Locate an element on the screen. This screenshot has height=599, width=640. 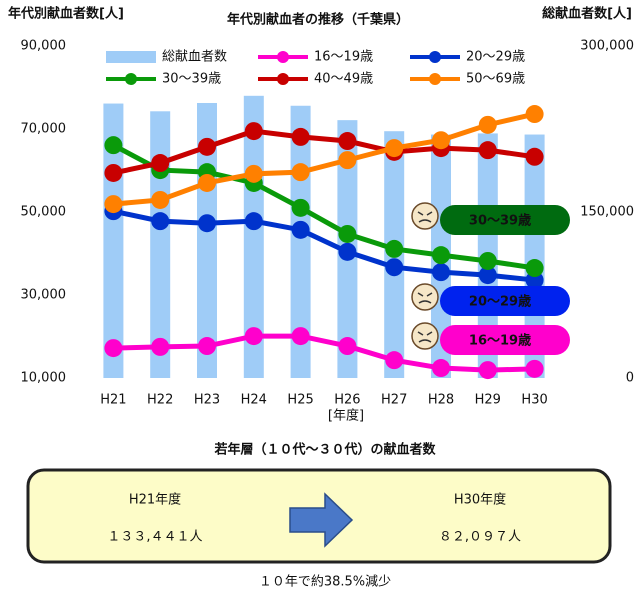
from-count: １３３,４４１人 is located at coordinates (154, 537).